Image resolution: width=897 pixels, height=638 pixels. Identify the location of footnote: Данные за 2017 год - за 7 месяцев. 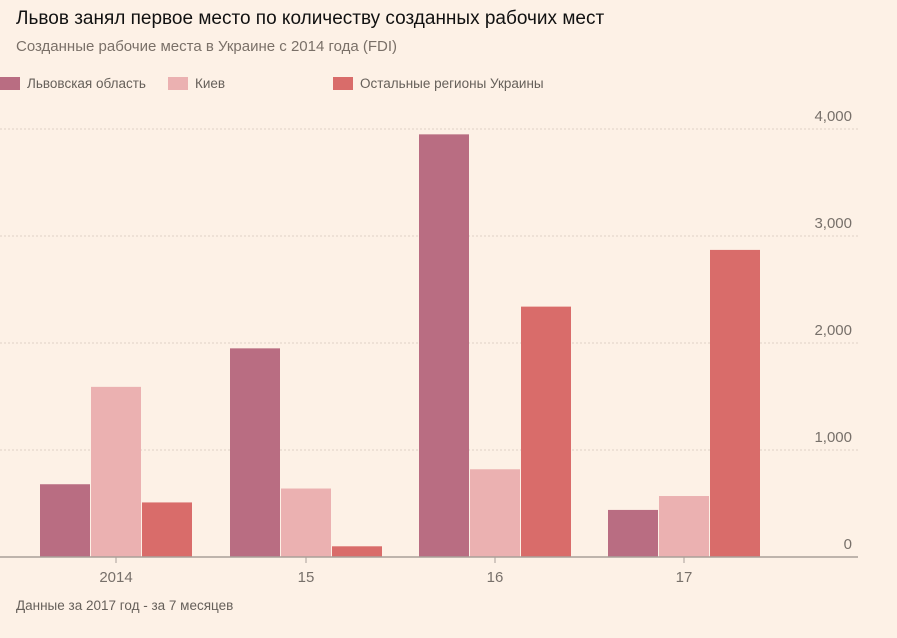
(125, 605).